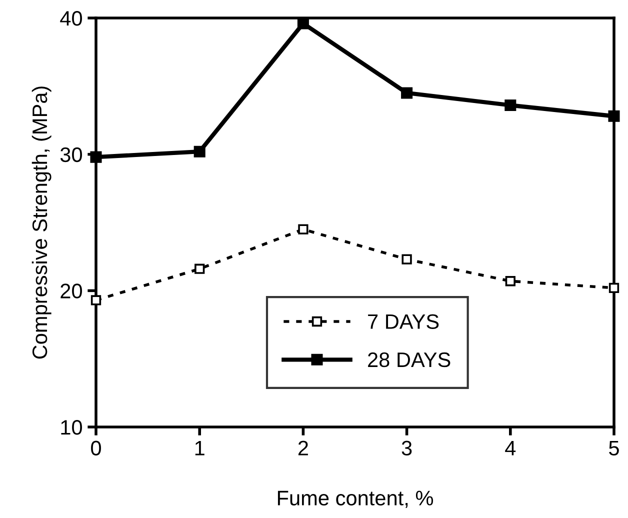 The height and width of the screenshot is (518, 628). I want to click on x-tick-label: 4, so click(510, 448).